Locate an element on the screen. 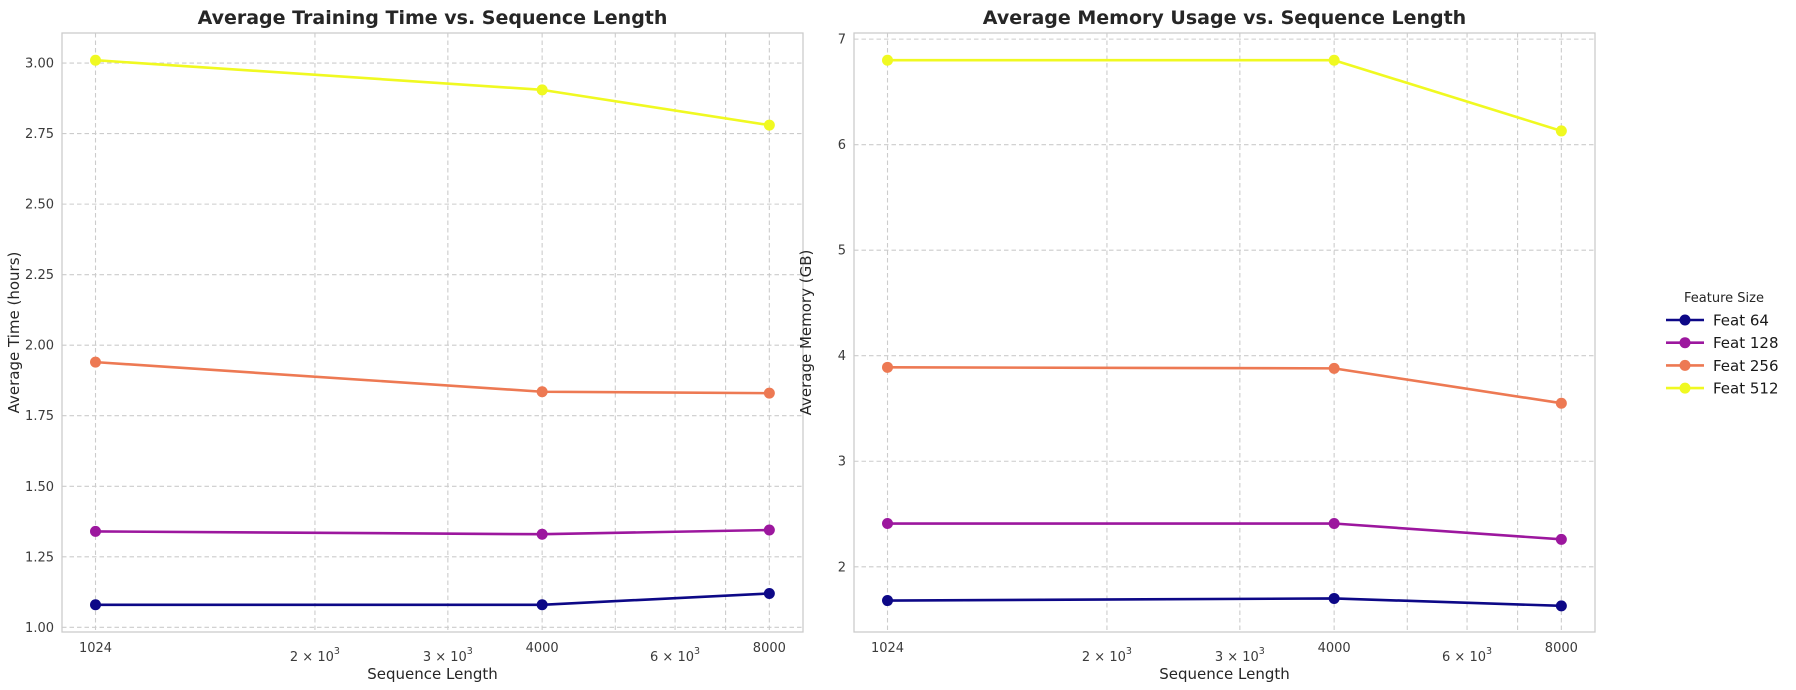 The width and height of the screenshot is (1796, 690). legend-item-feat-64: Feat 64 is located at coordinates (1717, 321).